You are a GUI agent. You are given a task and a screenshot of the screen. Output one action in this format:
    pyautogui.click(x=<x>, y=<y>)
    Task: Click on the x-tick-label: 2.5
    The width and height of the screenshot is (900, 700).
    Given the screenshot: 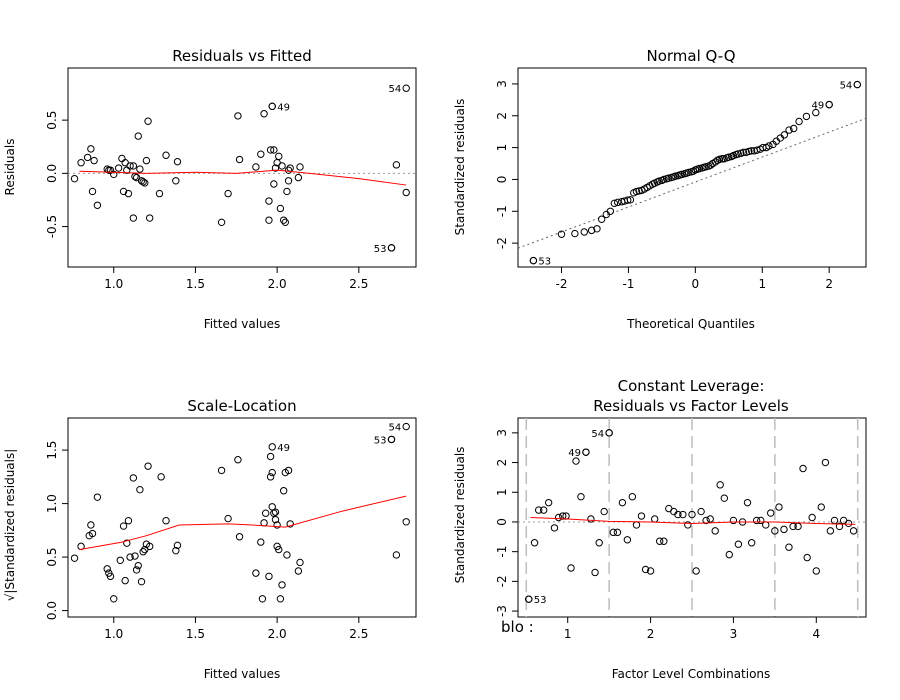 What is the action you would take?
    pyautogui.click(x=358, y=284)
    